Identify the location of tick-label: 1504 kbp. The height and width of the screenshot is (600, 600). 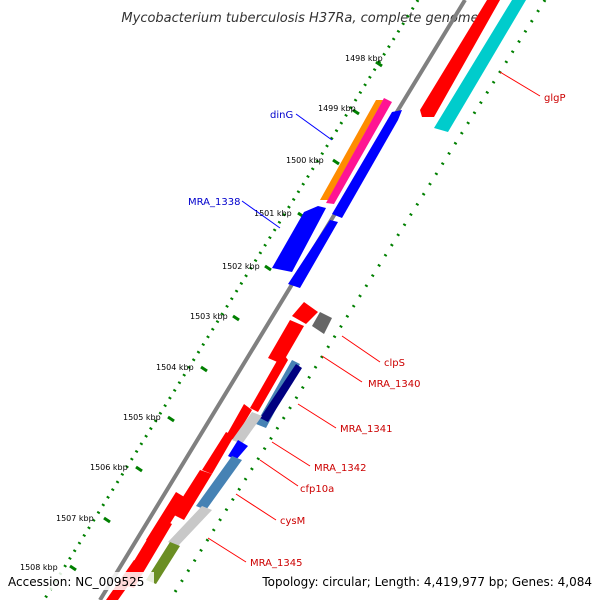
(175, 367).